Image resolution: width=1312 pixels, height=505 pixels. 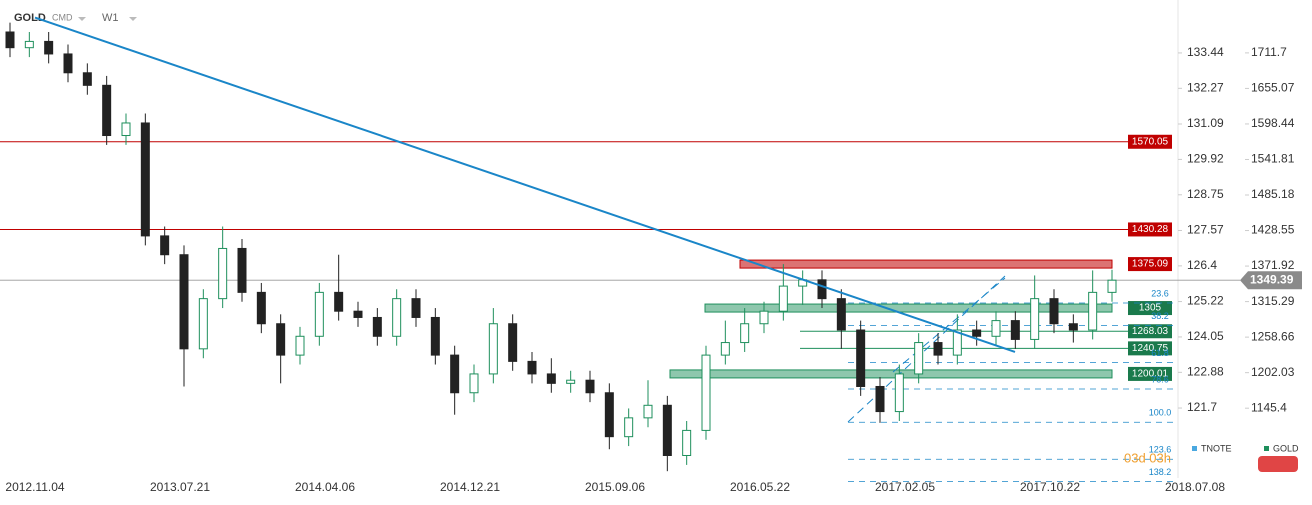 What do you see at coordinates (1273, 159) in the screenshot?
I see `y-tick-label: 1541.81` at bounding box center [1273, 159].